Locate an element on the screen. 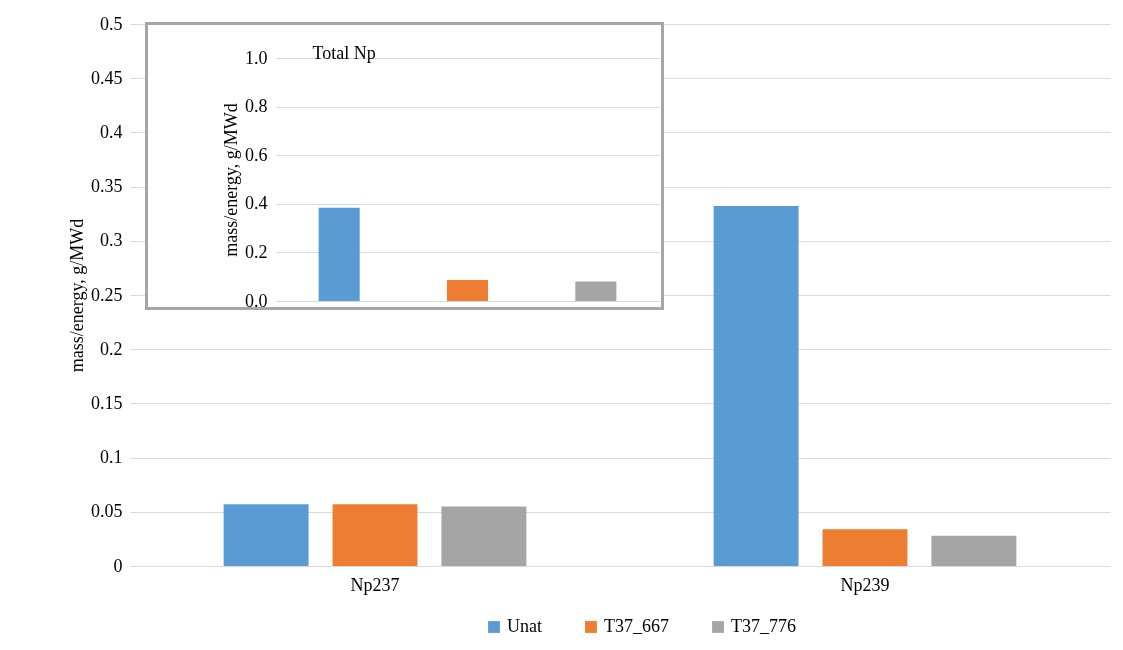  y-tick-label: 0.05 is located at coordinates (107, 511).